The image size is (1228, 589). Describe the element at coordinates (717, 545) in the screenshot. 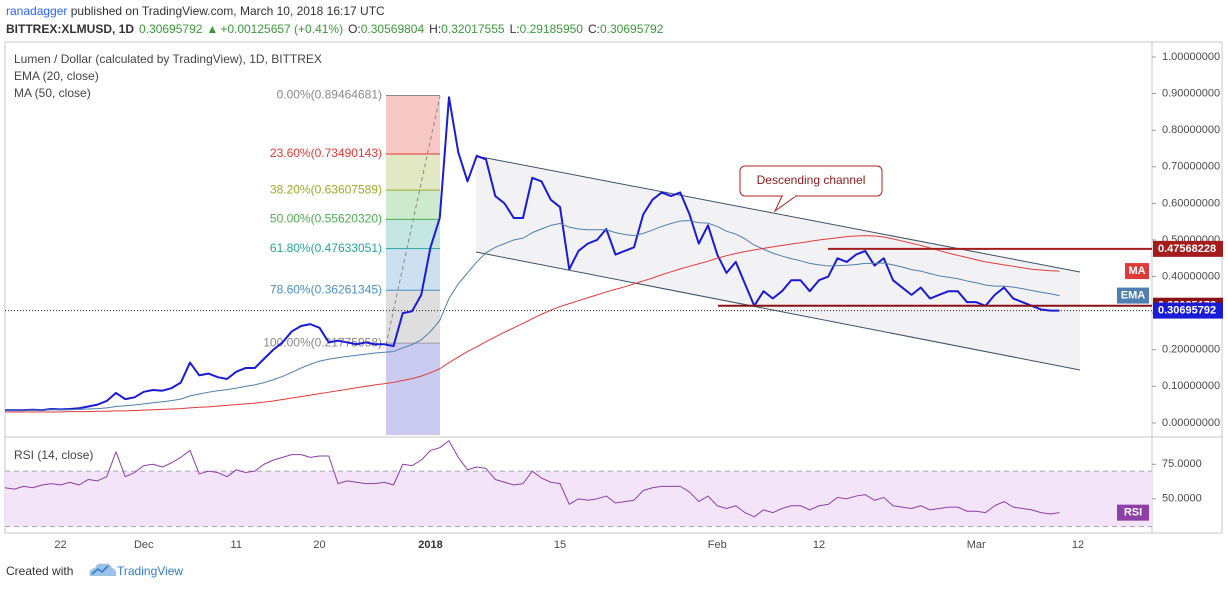

I see `x-tick-label: Feb` at that location.